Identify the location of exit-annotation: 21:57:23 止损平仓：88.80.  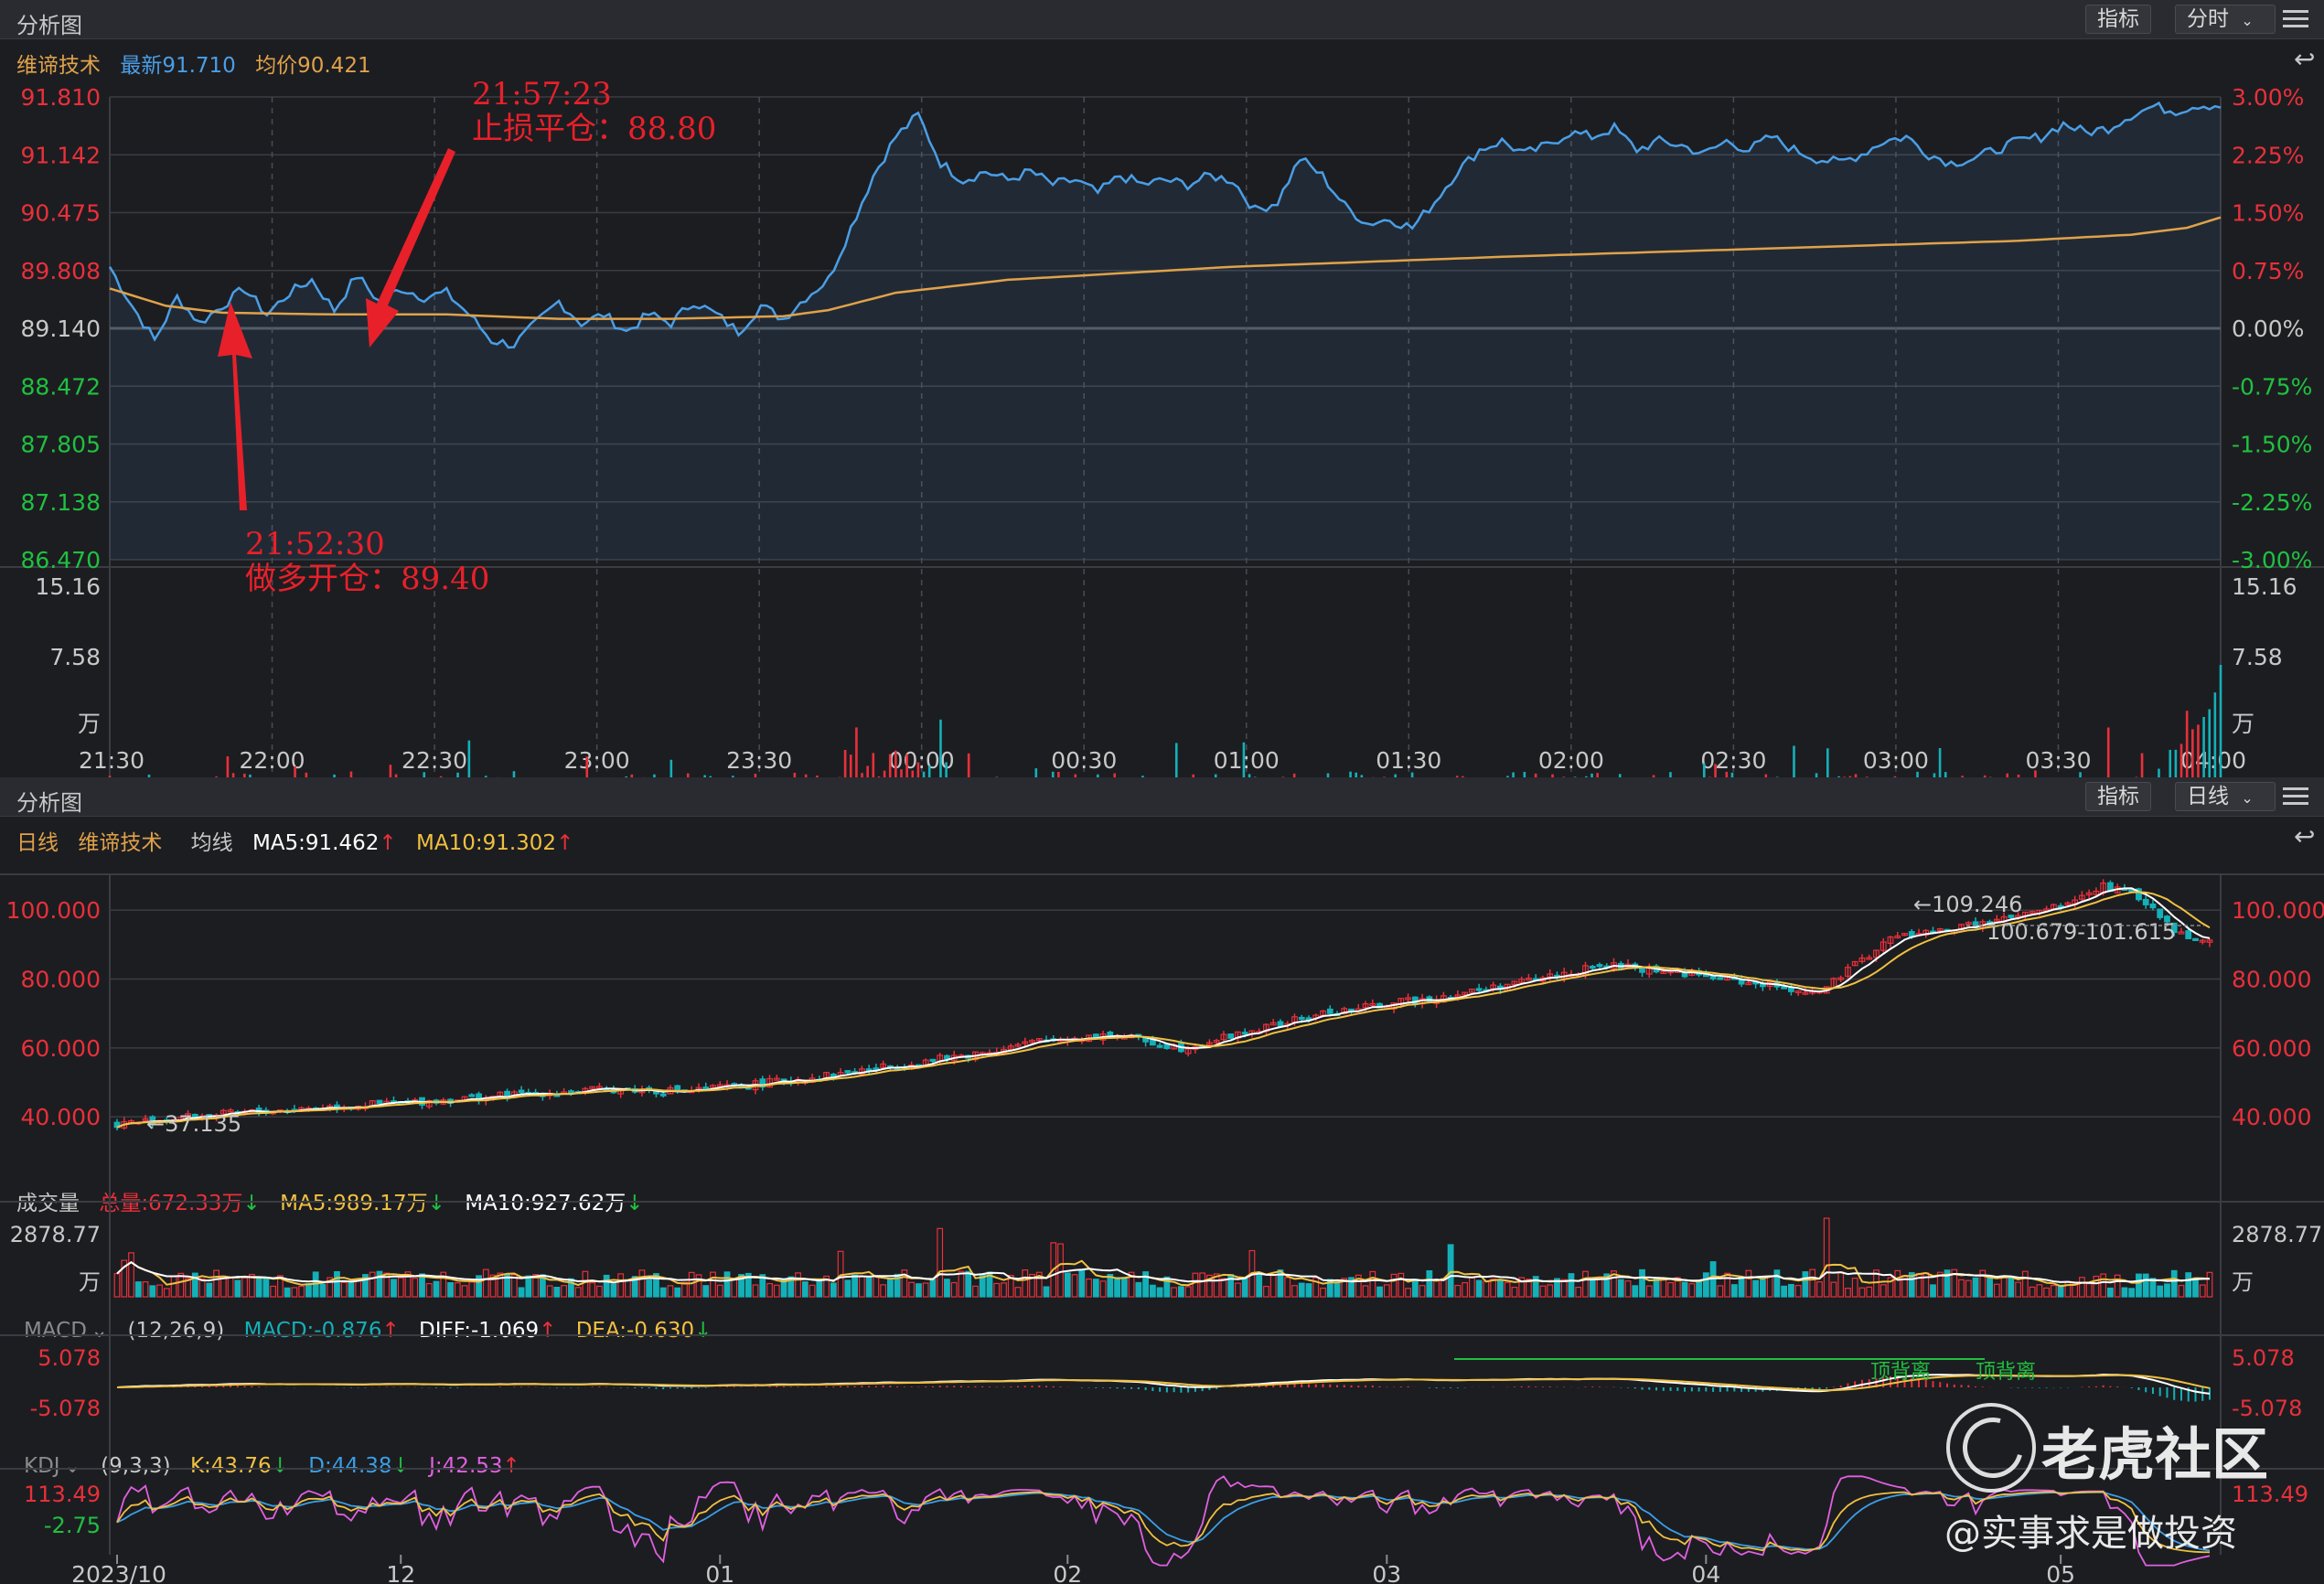
(594, 111).